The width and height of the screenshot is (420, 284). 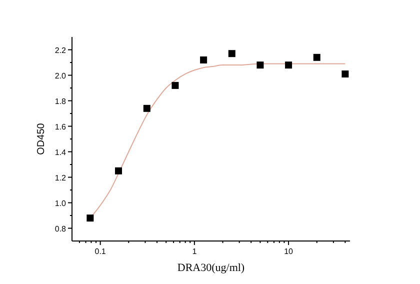 What do you see at coordinates (195, 251) in the screenshot?
I see `x-tick-label: 1` at bounding box center [195, 251].